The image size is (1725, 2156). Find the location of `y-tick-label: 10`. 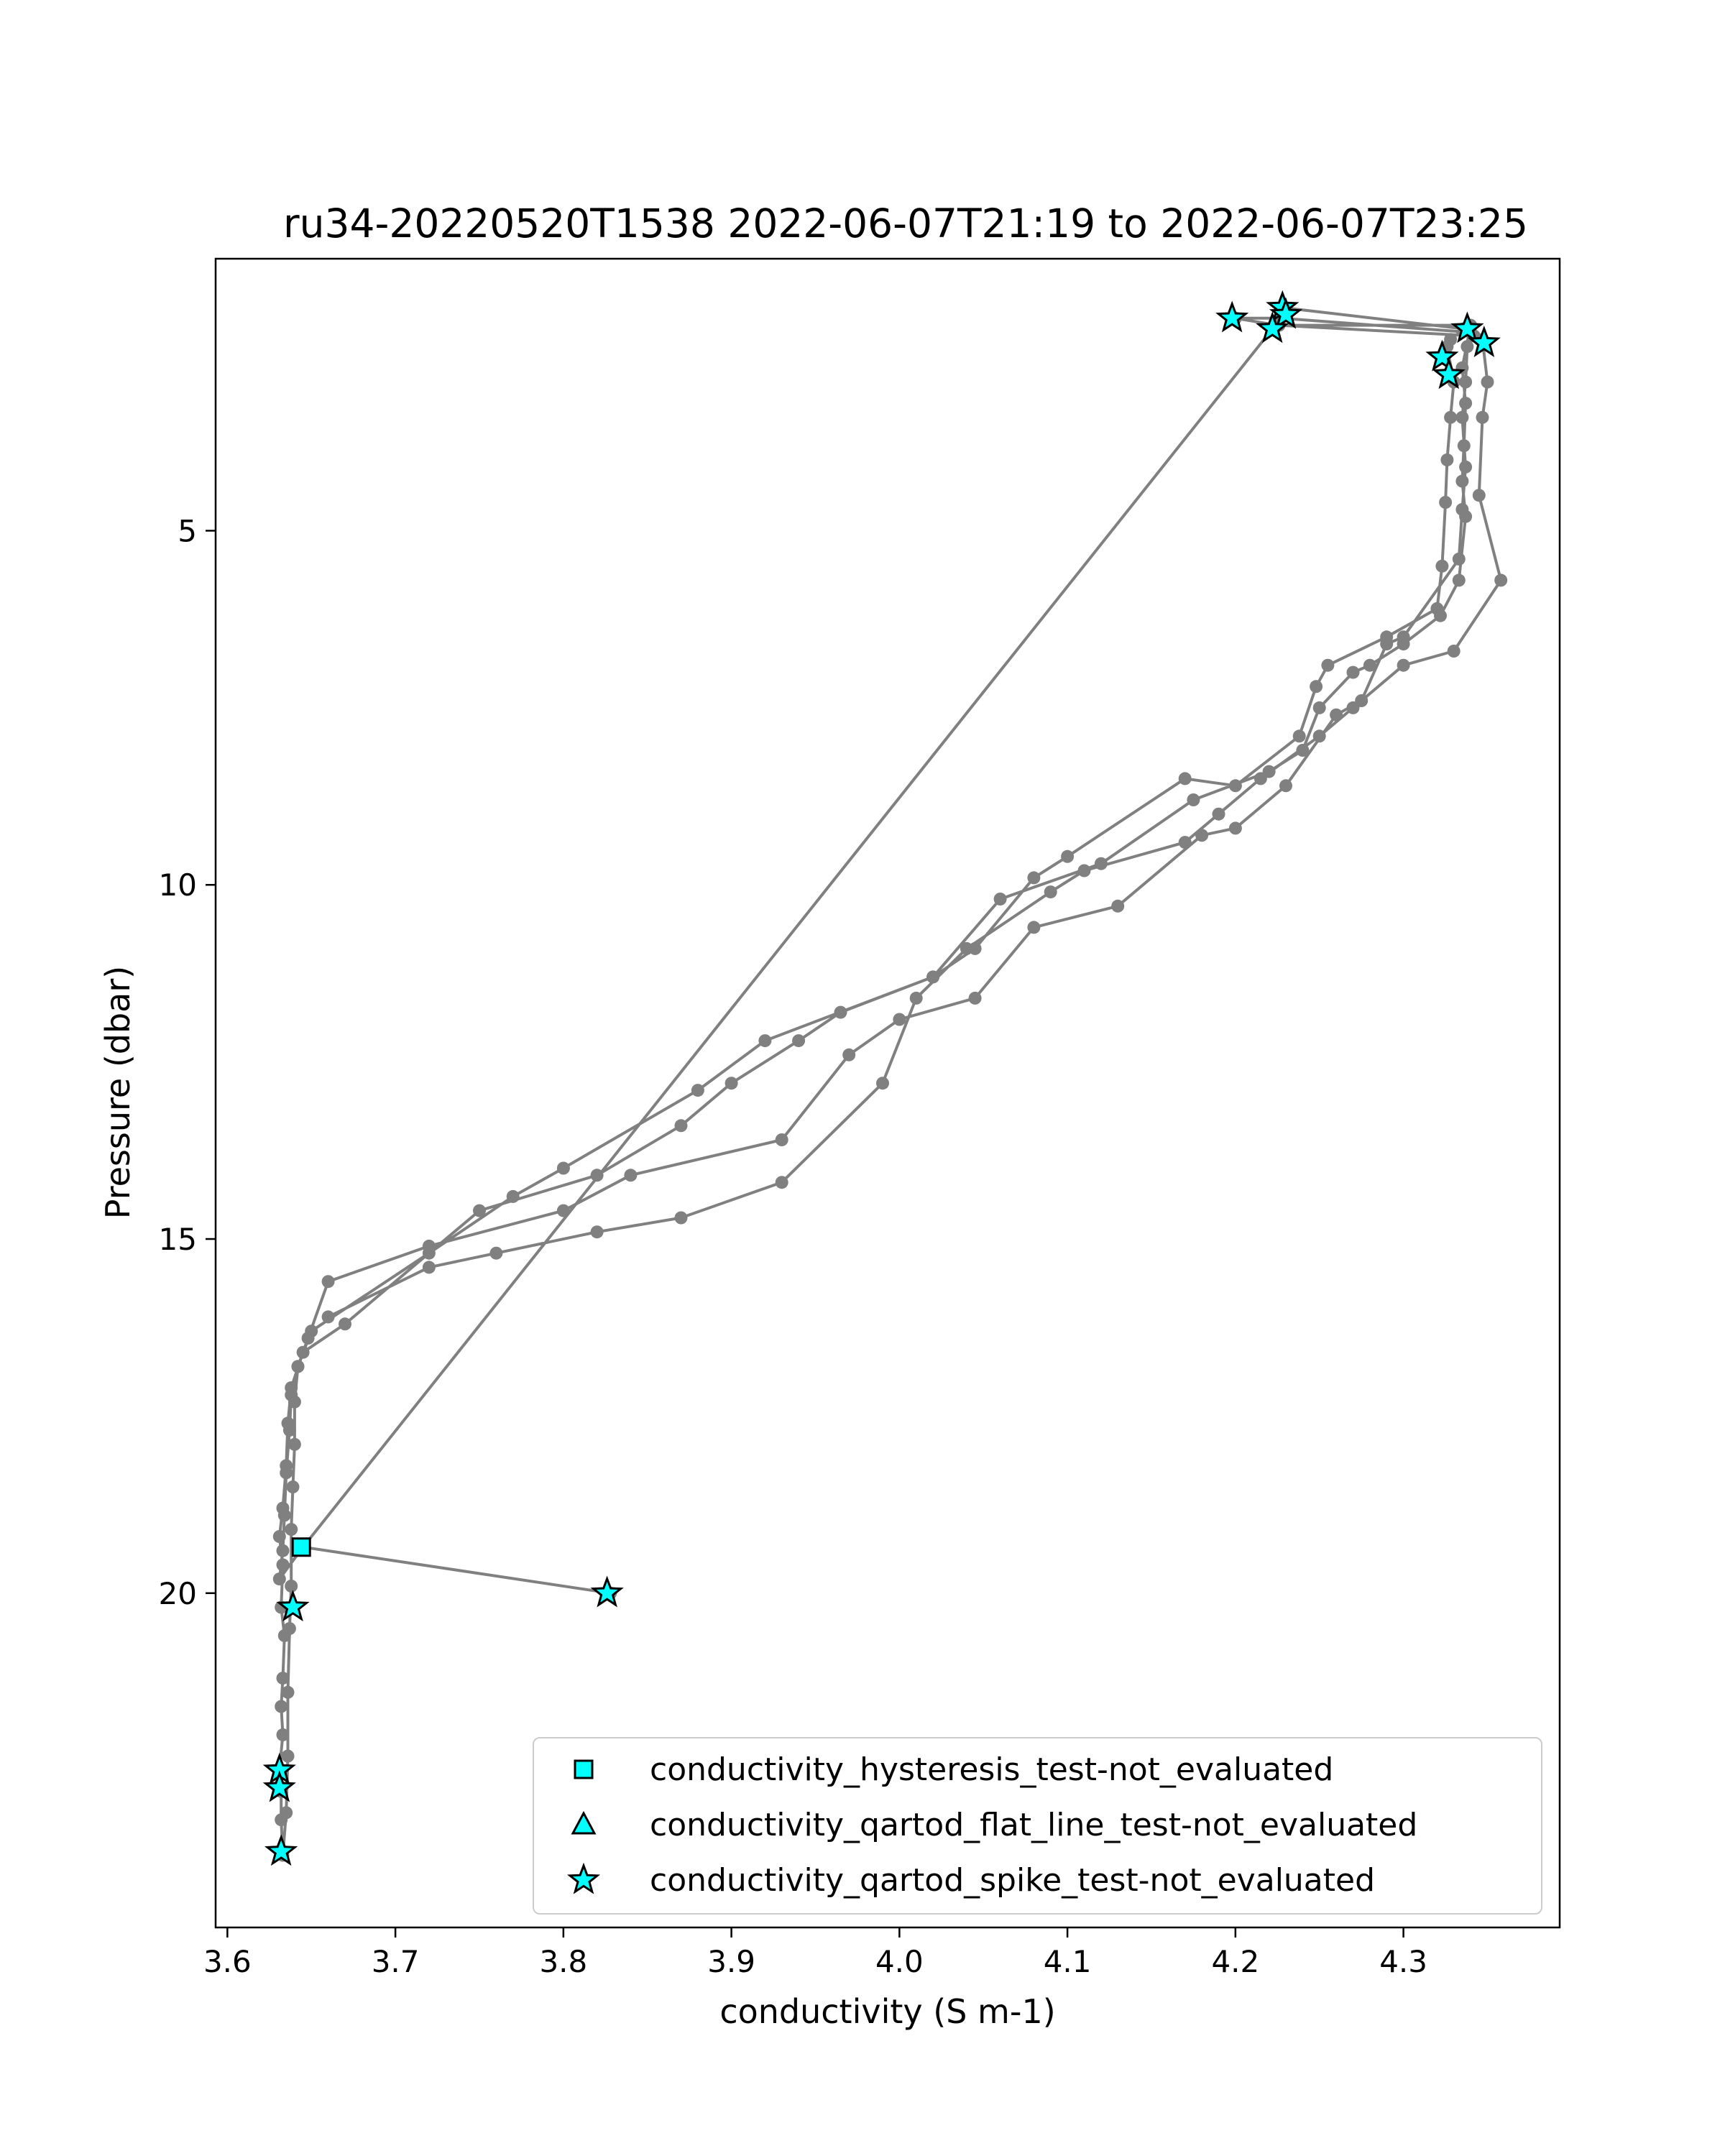

y-tick-label: 10 is located at coordinates (178, 885).